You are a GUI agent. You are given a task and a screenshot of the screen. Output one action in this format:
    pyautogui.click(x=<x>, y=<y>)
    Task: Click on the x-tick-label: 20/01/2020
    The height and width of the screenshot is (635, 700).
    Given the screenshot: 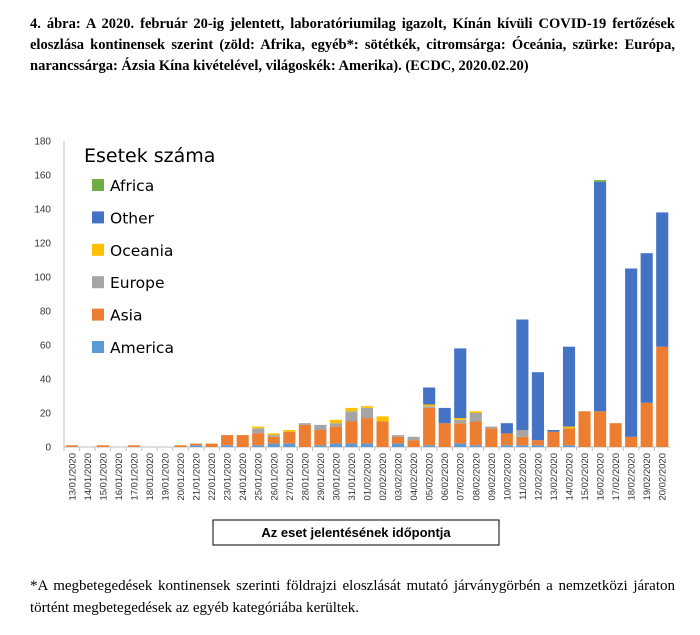 What is the action you would take?
    pyautogui.click(x=181, y=477)
    